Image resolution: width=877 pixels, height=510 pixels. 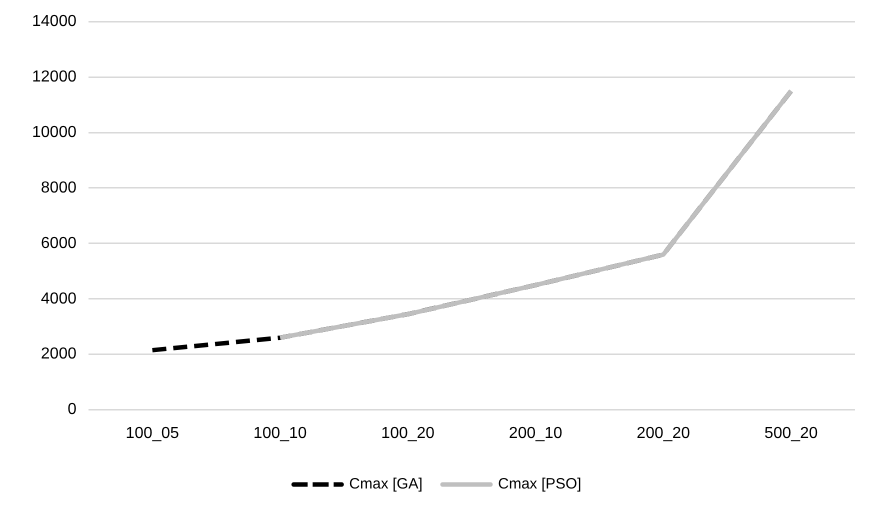 I want to click on y-tick-label: 0, so click(x=72, y=409).